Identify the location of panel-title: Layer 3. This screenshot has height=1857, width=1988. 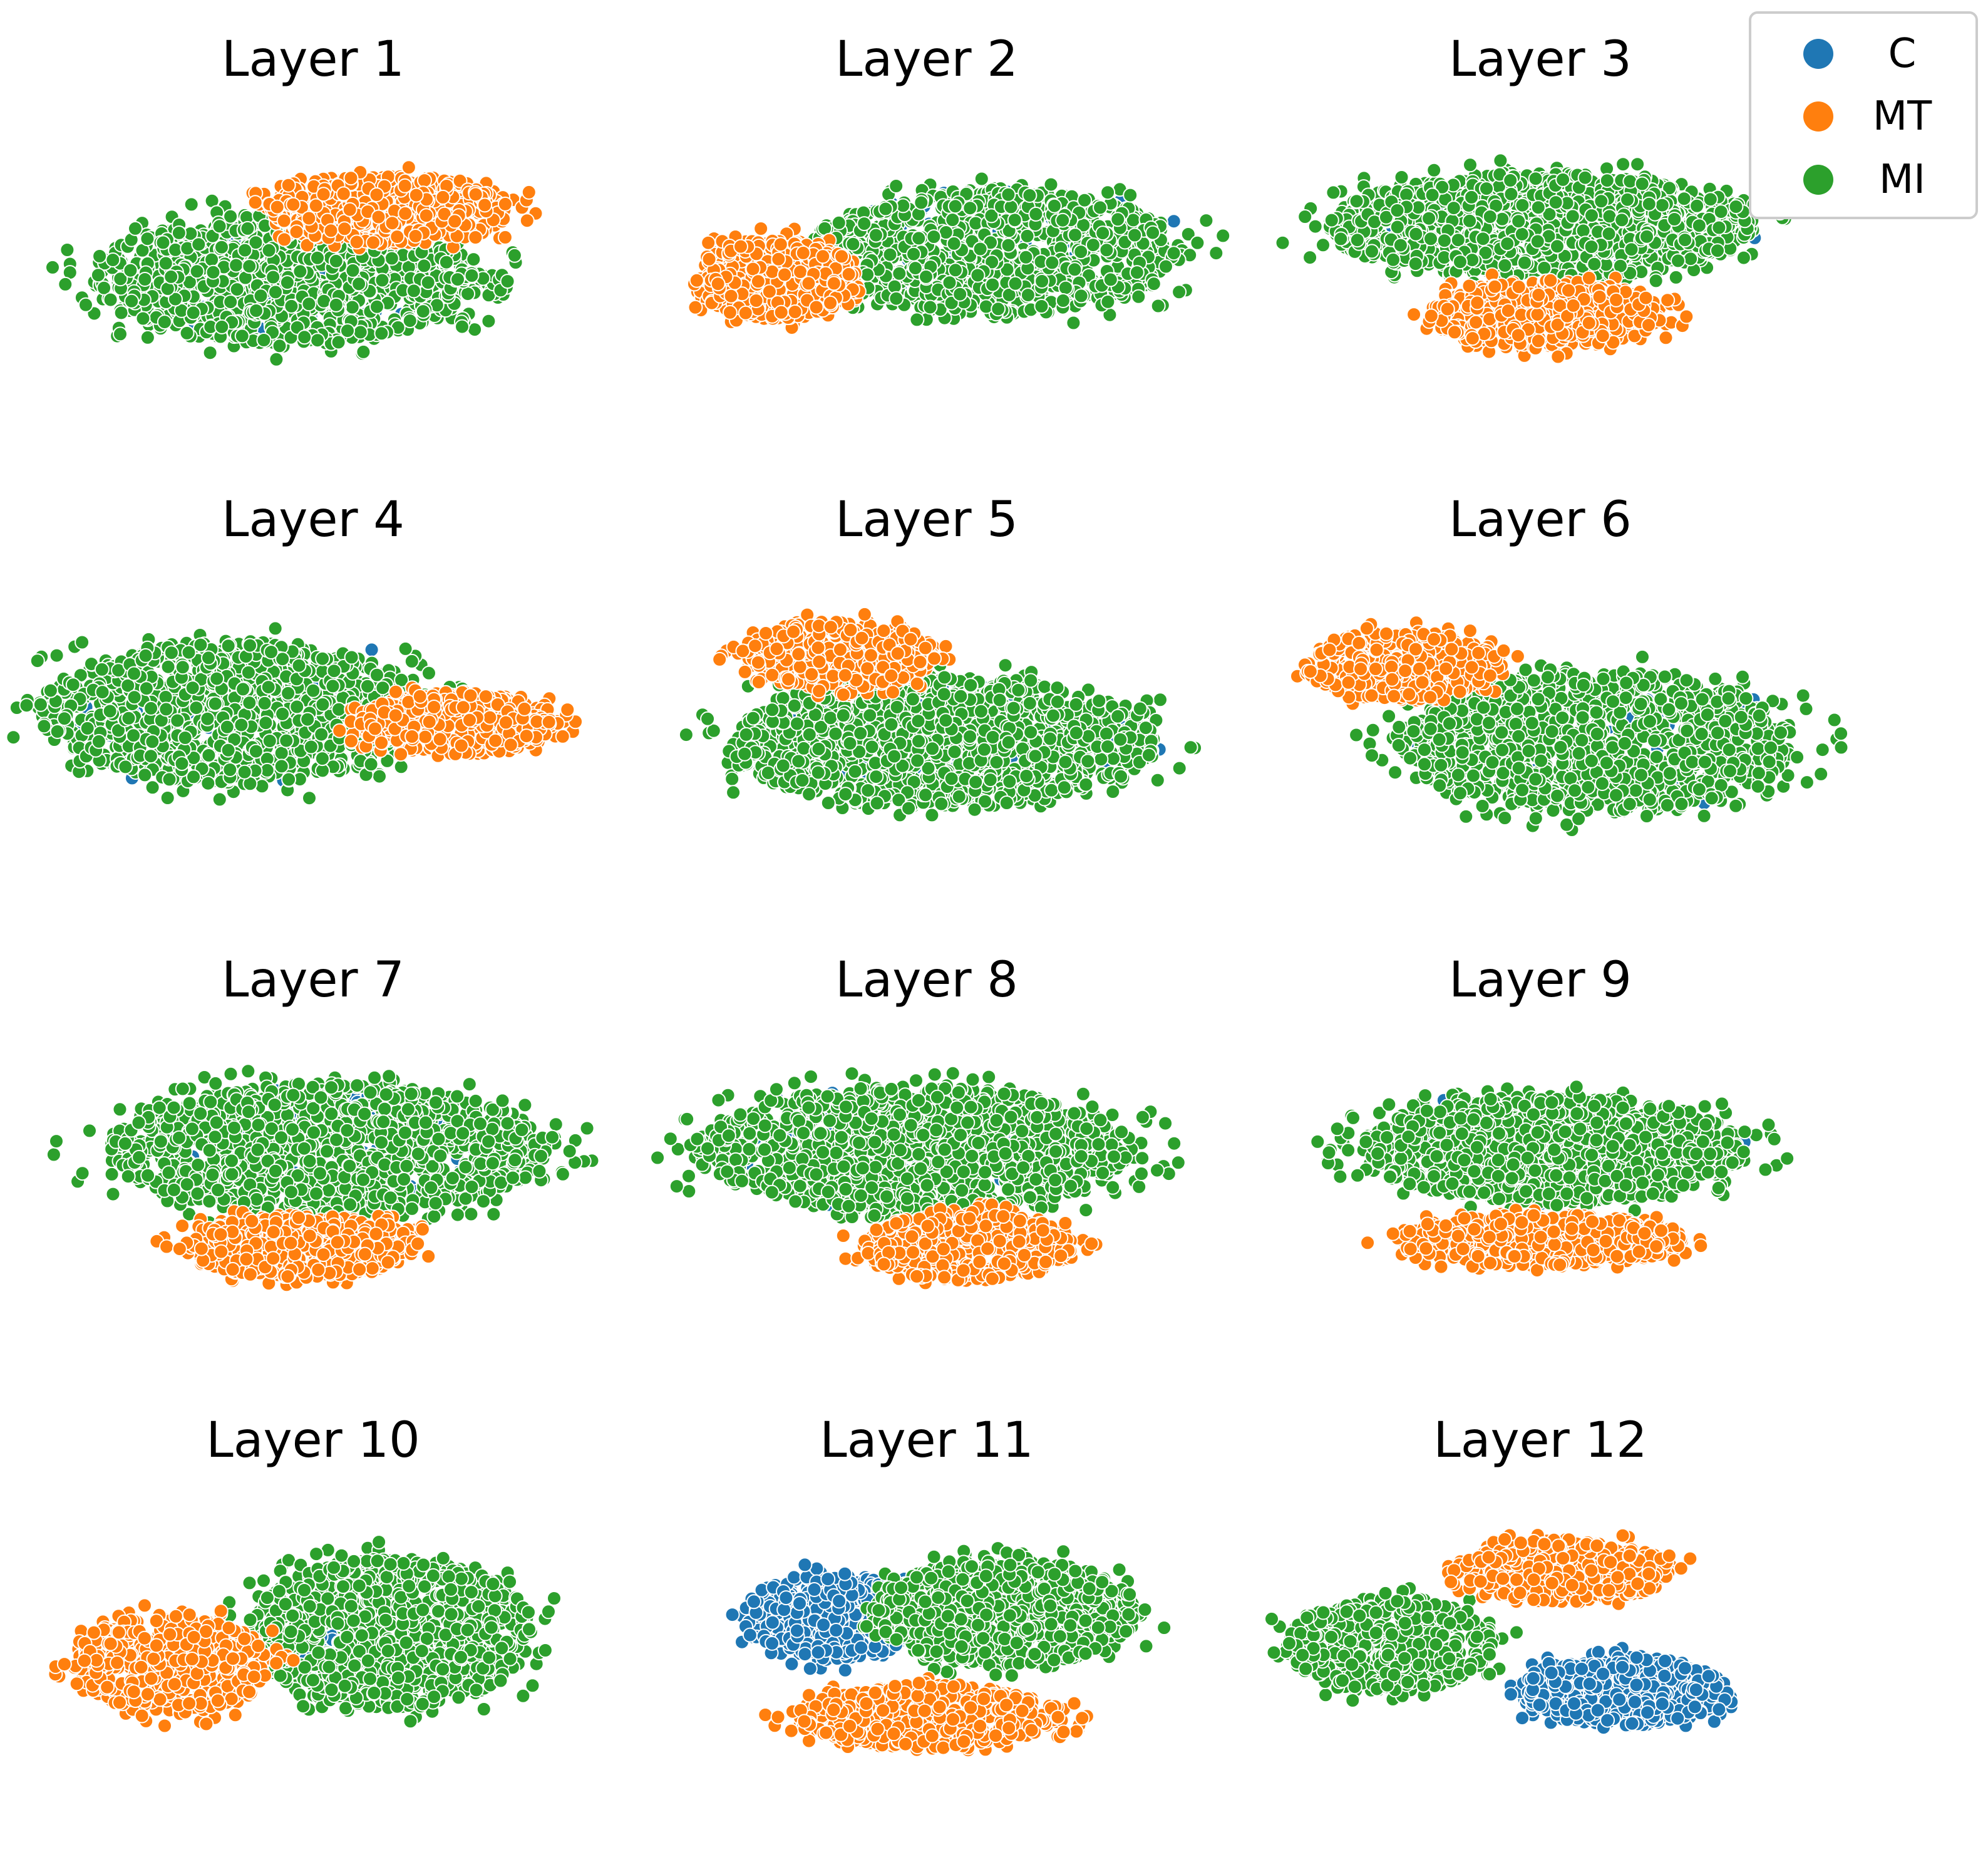
(1541, 59).